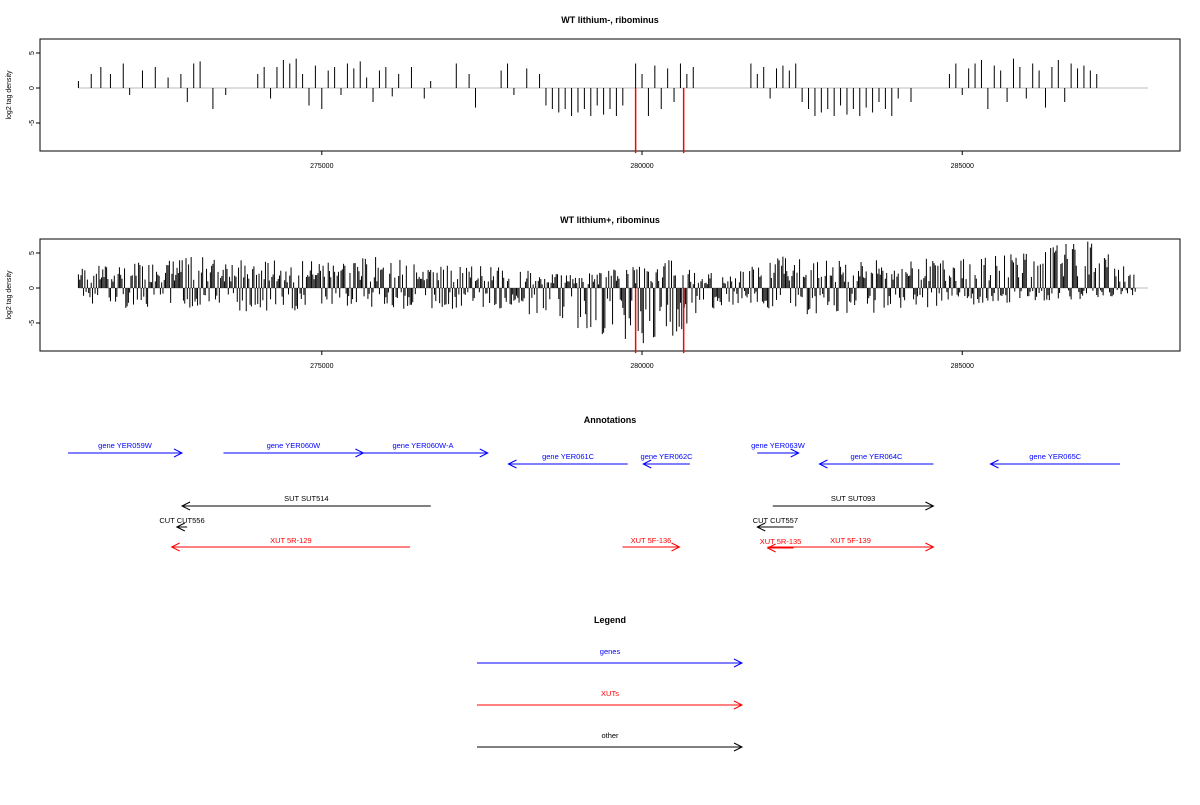  Describe the element at coordinates (781, 541) in the screenshot. I see `feature-label: XUT 5R-135` at that location.